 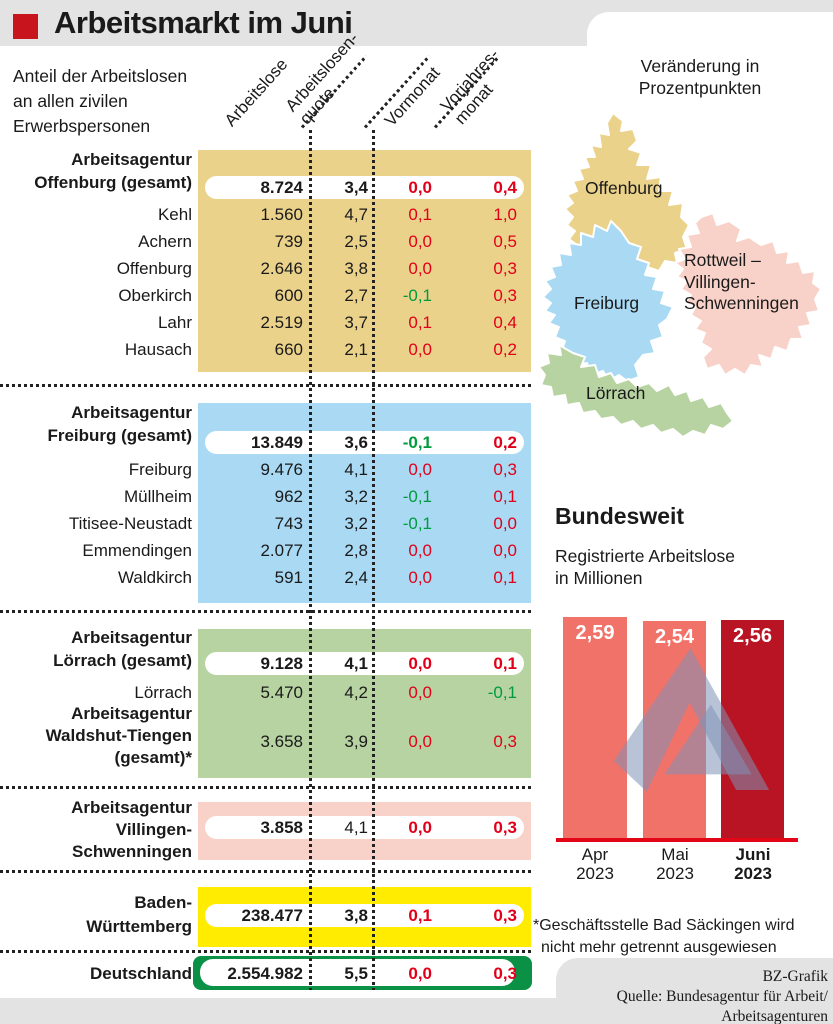 What do you see at coordinates (674, 637) in the screenshot?
I see `bar-value-label: 2,54` at bounding box center [674, 637].